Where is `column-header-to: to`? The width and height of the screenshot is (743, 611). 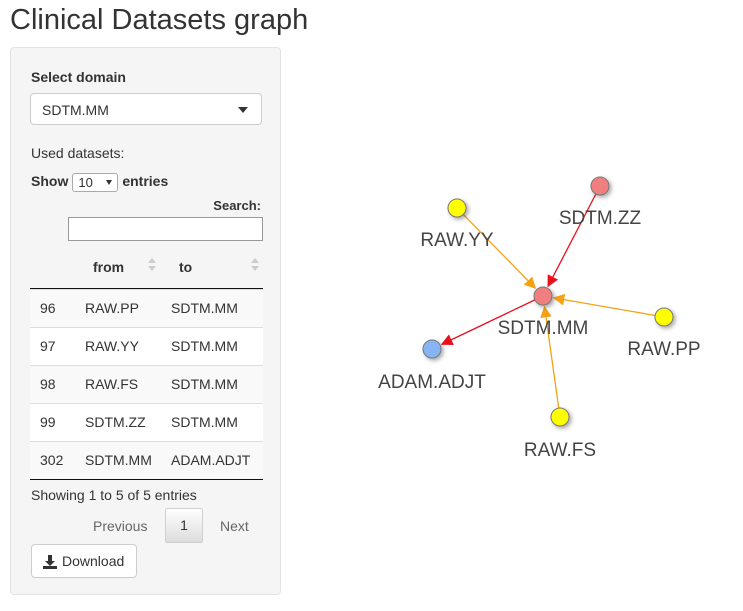 column-header-to: to is located at coordinates (186, 267).